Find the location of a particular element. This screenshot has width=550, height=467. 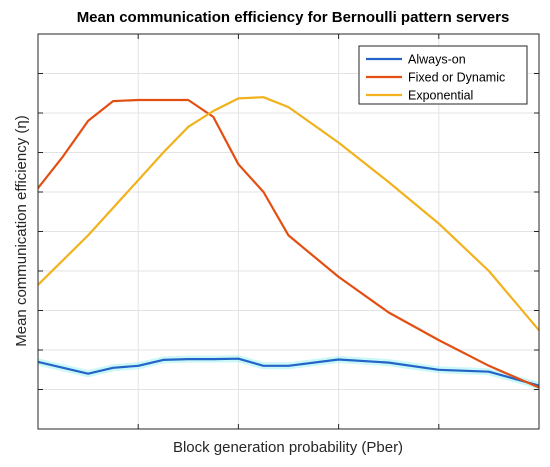

legend-label-fixed-or-dynamic: Fixed or Dynamic is located at coordinates (456, 78).